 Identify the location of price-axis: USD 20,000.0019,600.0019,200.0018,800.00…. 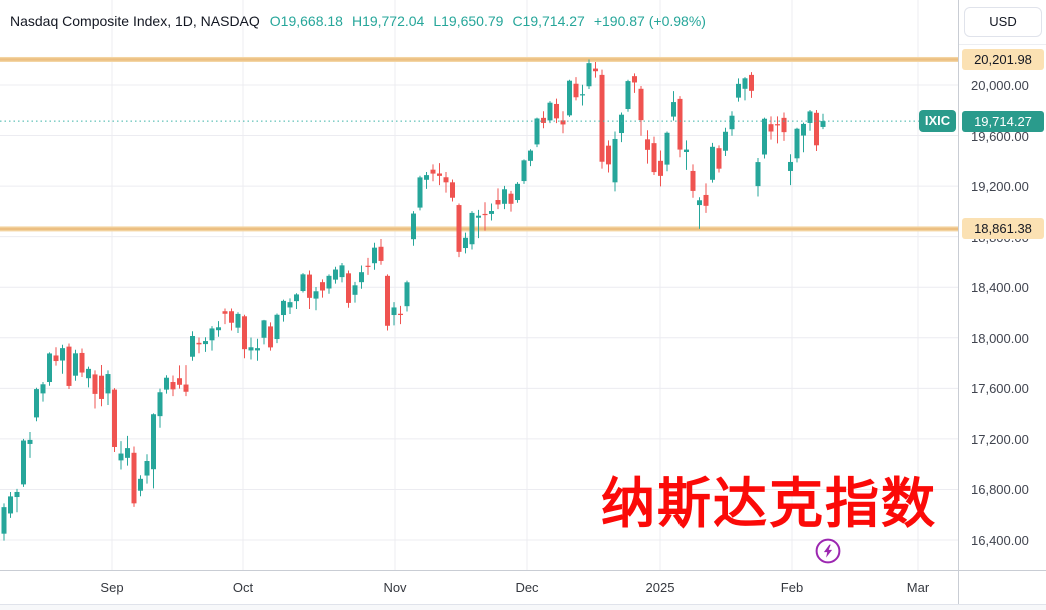
(1002, 285).